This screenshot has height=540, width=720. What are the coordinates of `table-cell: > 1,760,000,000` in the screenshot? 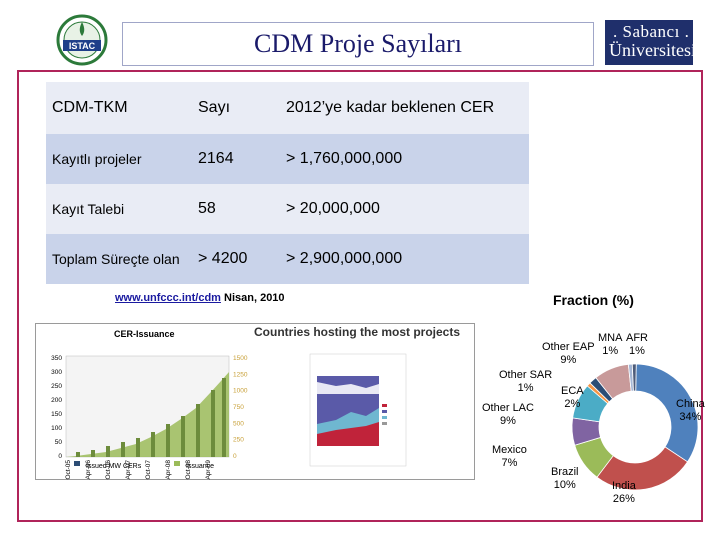 It's located at (404, 159).